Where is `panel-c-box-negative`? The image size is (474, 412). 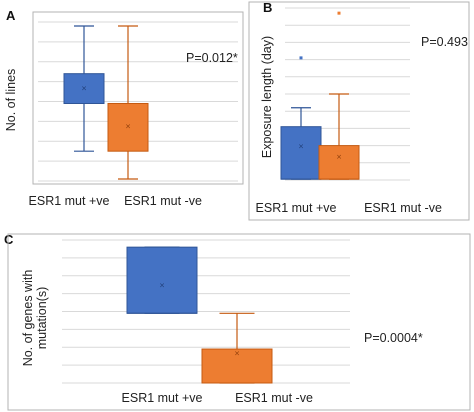 panel-c-box-negative is located at coordinates (237, 366).